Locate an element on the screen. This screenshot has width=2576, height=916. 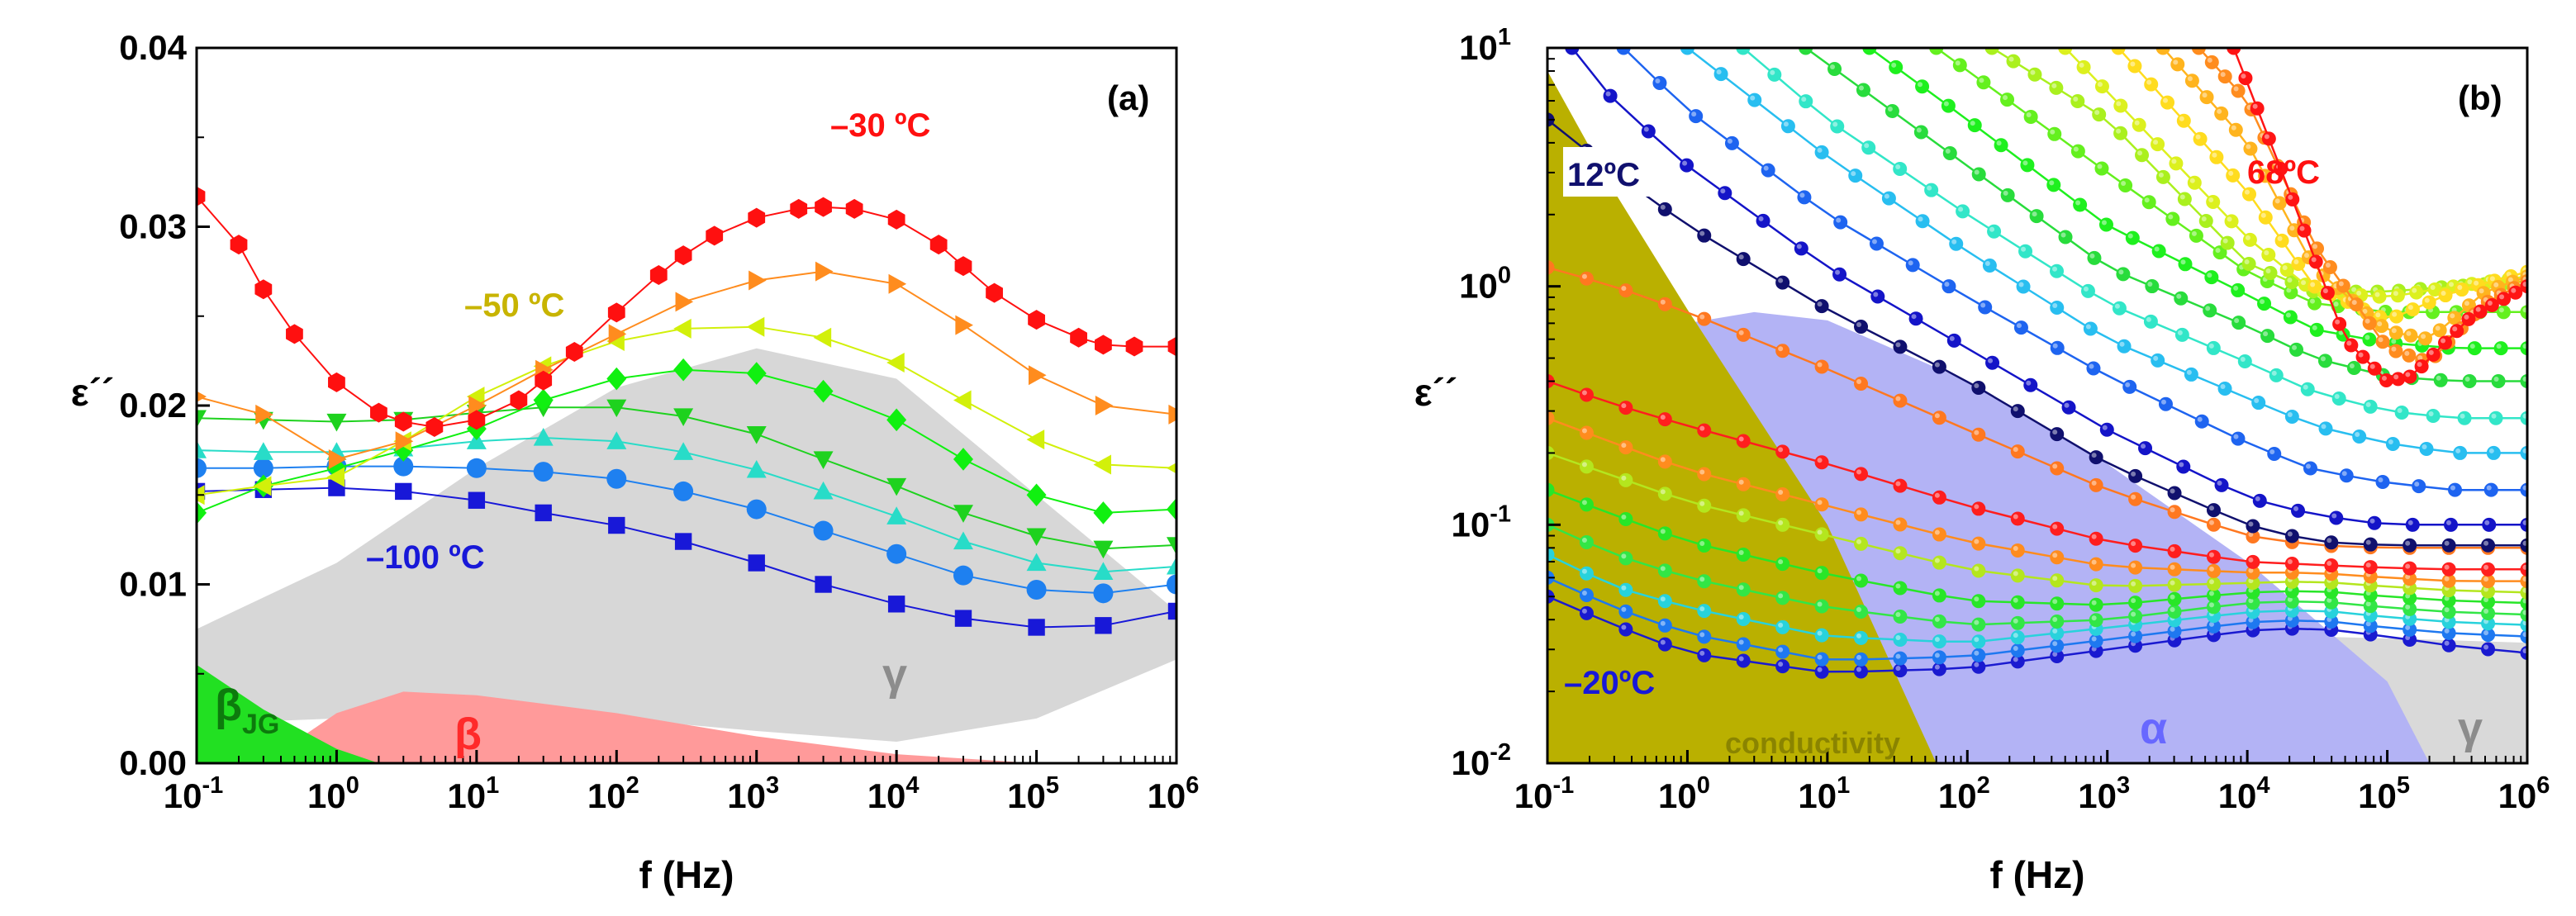
panel-b-series-22-point-4-highlight is located at coordinates (2279, 167).